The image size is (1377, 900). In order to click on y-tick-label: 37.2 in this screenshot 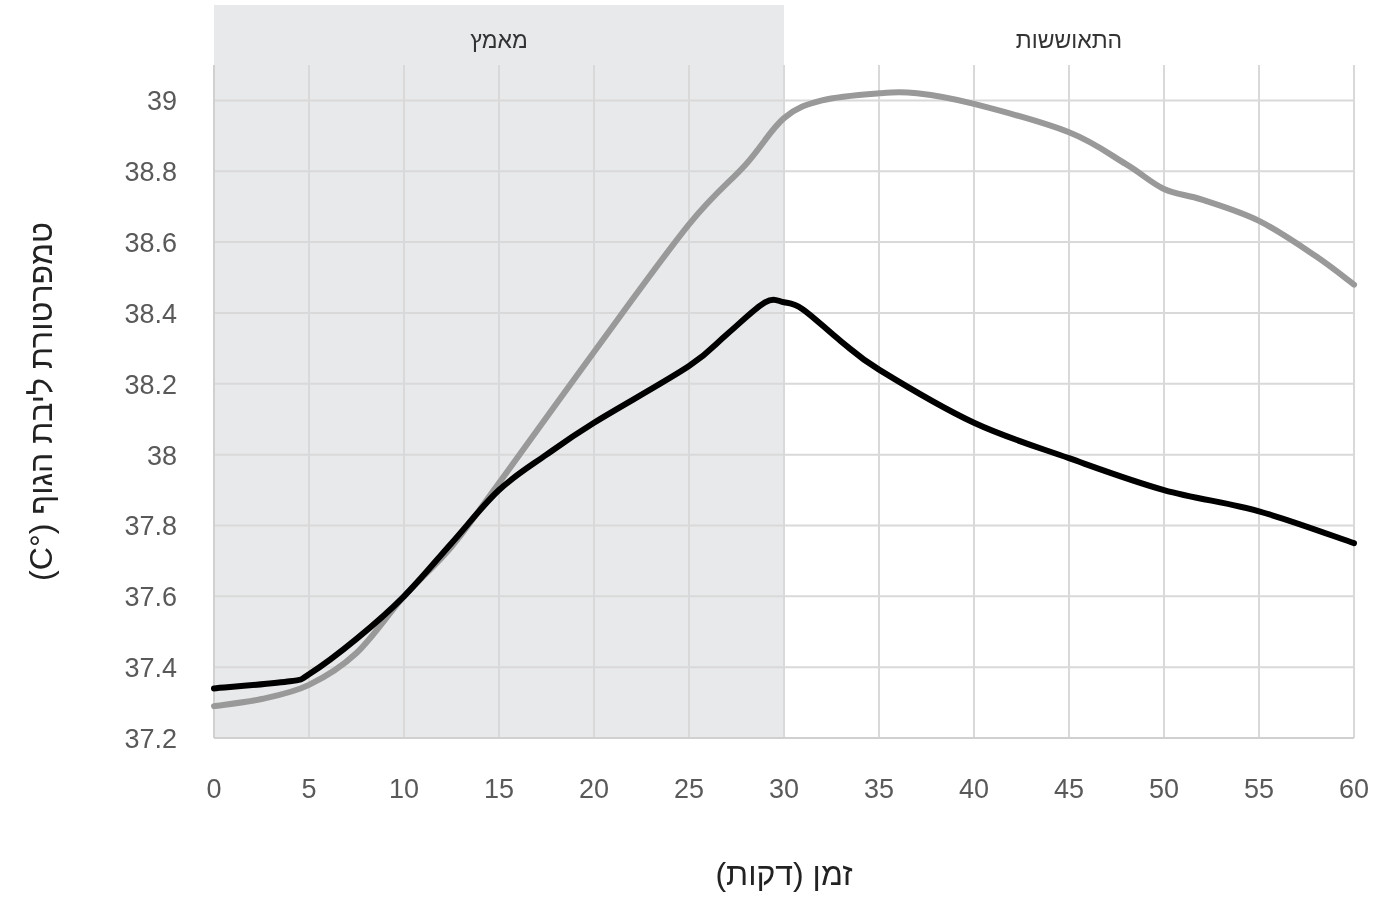, I will do `click(150, 739)`.